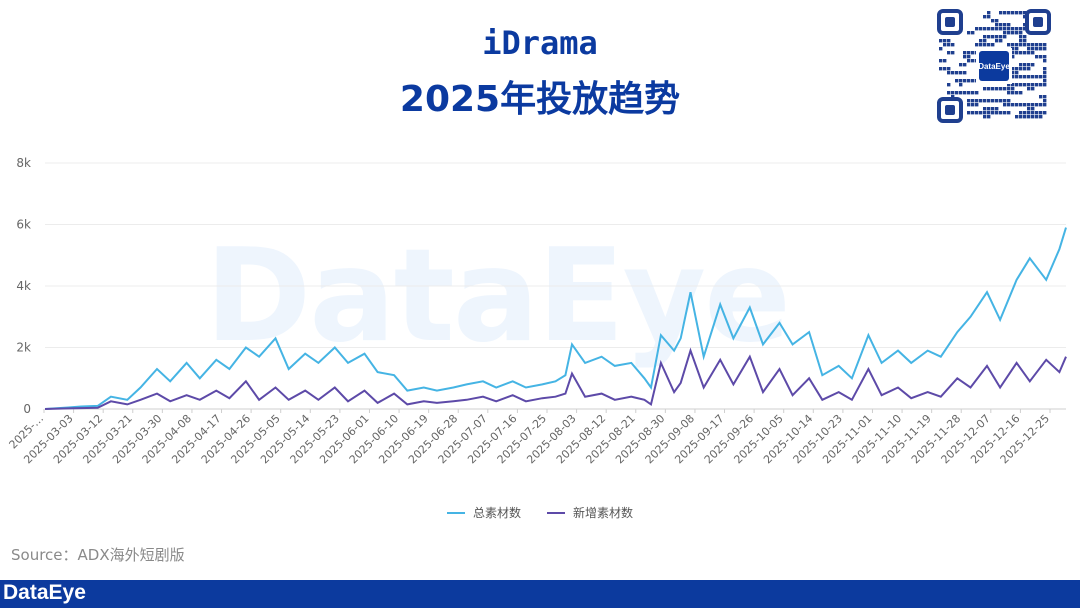 Image resolution: width=1080 pixels, height=608 pixels. I want to click on source-note: Source：ADX海外短剧版, so click(98, 555).